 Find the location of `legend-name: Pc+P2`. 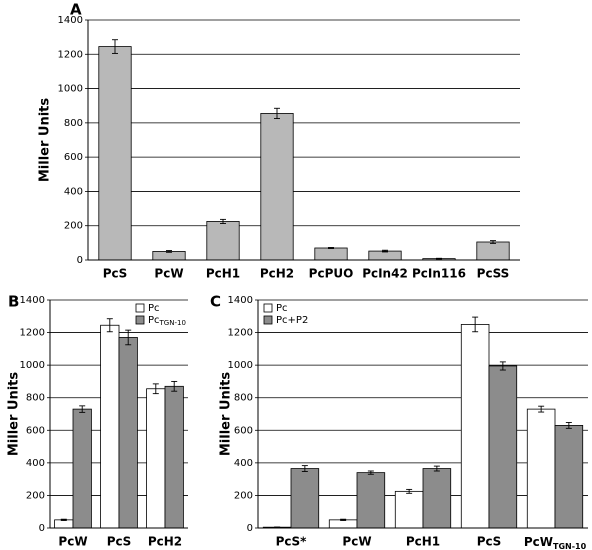

legend-name: Pc+P2 is located at coordinates (292, 320).